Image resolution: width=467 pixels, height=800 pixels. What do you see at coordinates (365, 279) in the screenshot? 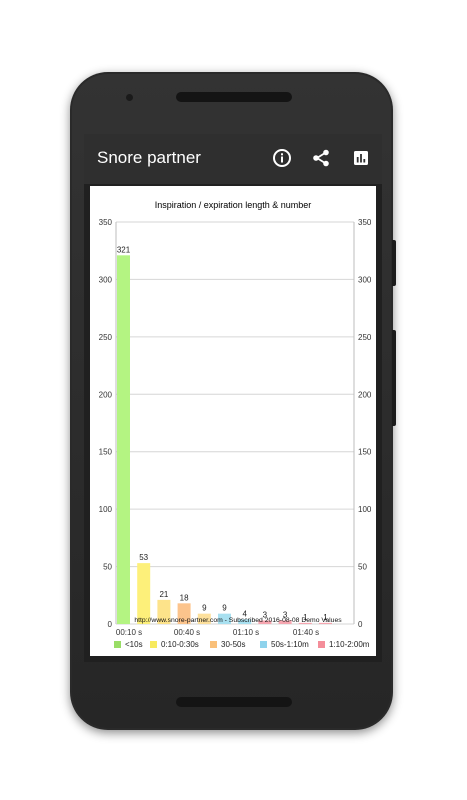
I see `y-tick-label-right: 300` at bounding box center [365, 279].